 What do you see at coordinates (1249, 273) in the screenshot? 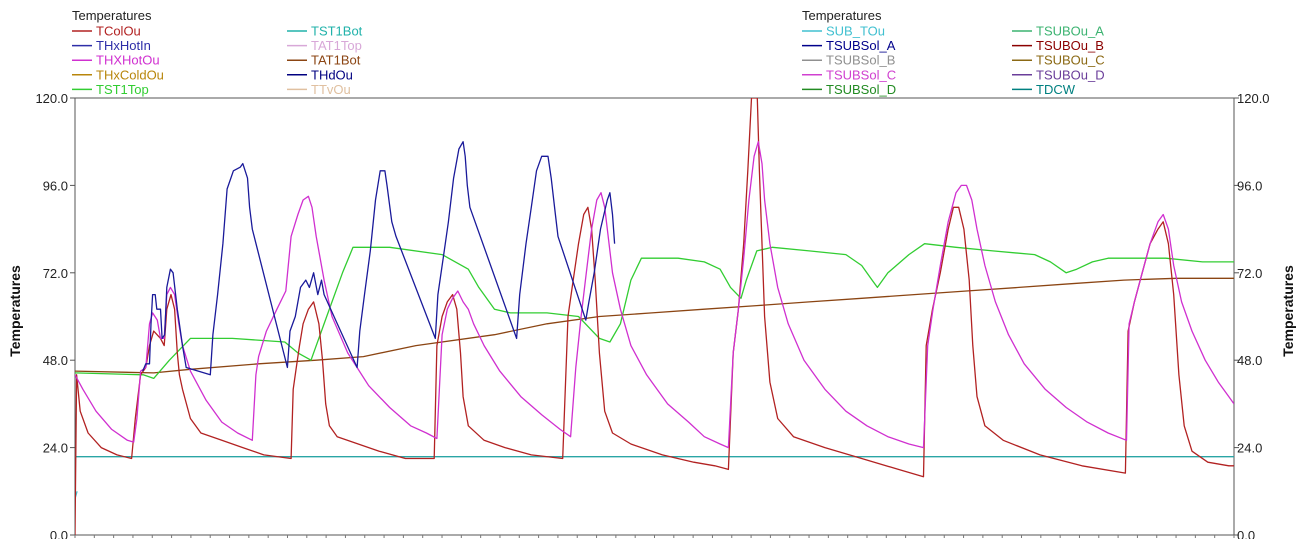
I see `y-tick-label-right: 72.0` at bounding box center [1249, 273].